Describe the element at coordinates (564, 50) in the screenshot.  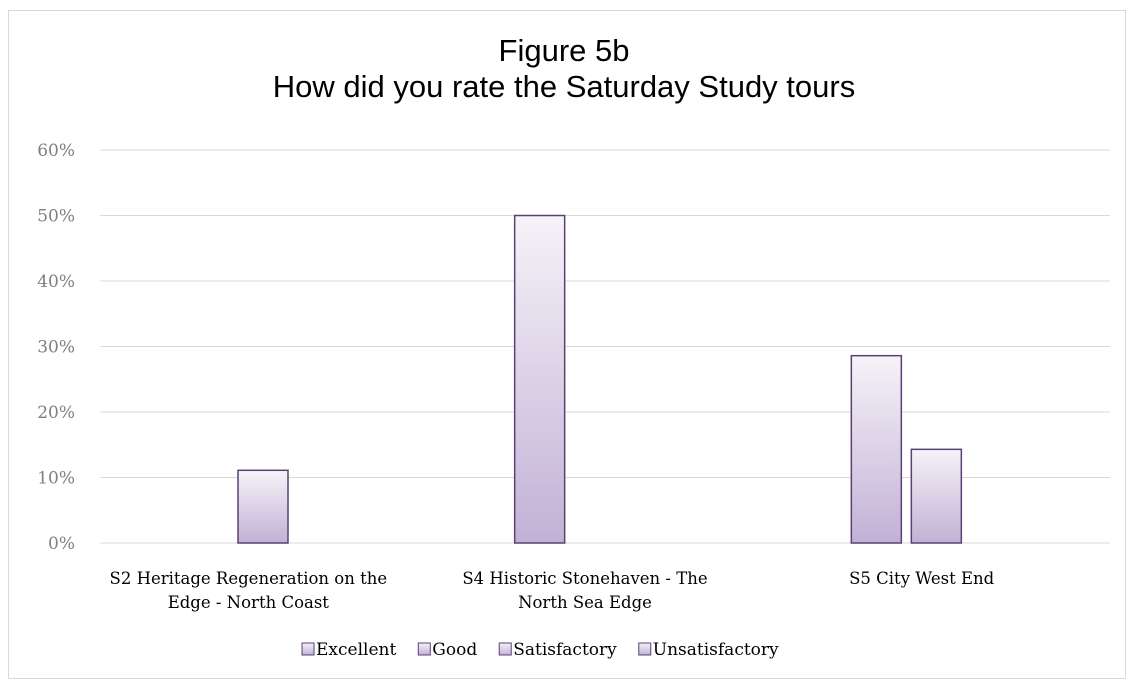
I see `chart-title: Figure 5b` at that location.